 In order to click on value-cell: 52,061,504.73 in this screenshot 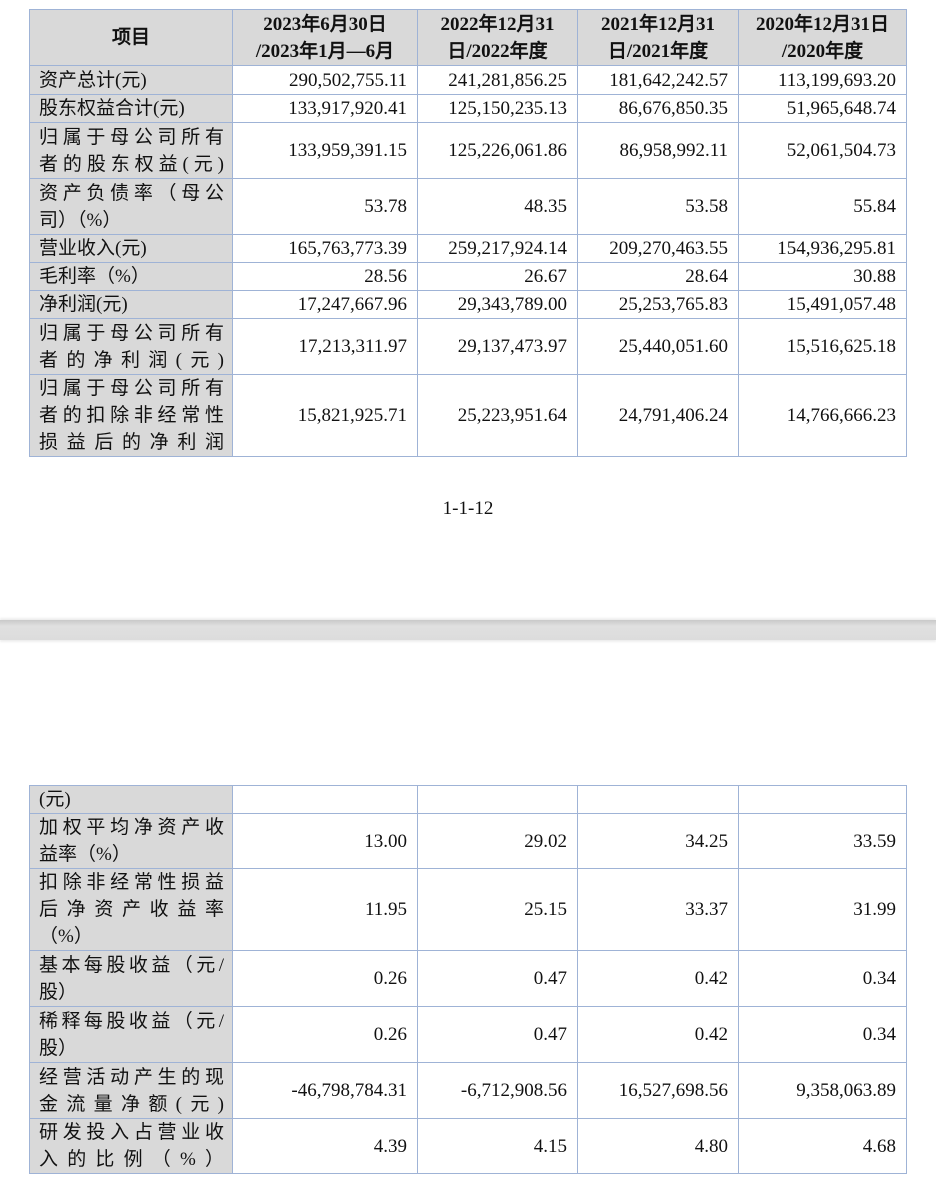, I will do `click(822, 150)`.